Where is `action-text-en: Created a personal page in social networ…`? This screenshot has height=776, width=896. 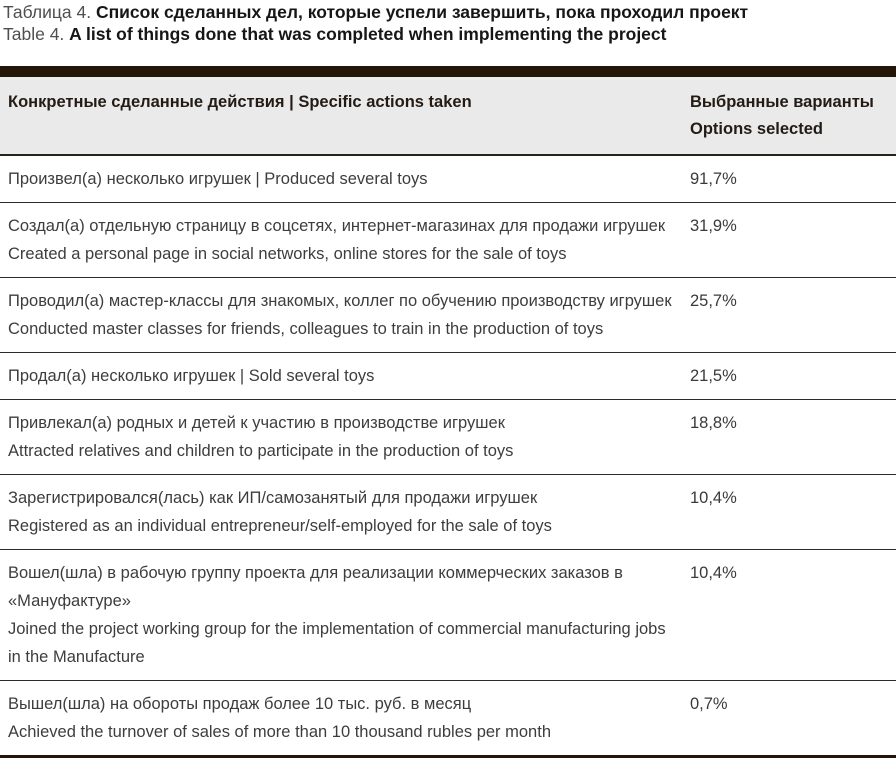
action-text-en: Created a personal page in social networ… is located at coordinates (287, 254).